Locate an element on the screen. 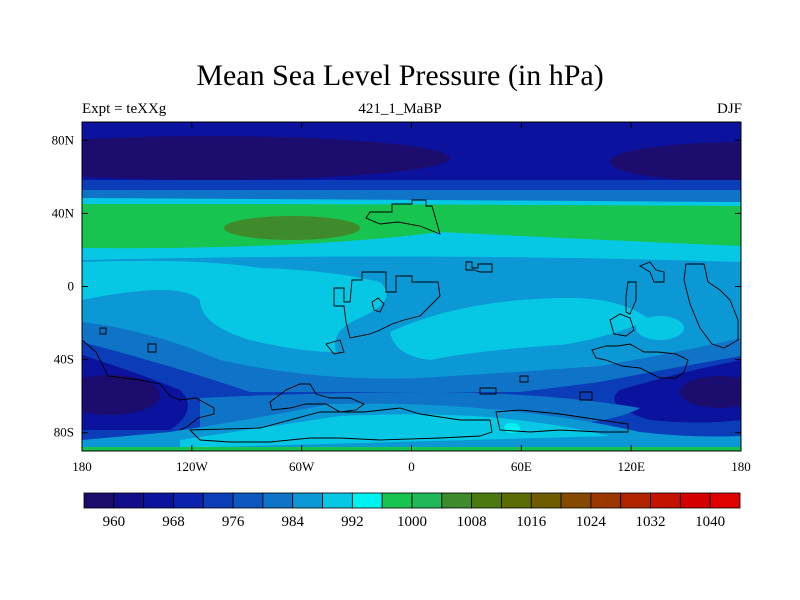 This screenshot has width=800, height=600. storm-core-east is located at coordinates (710, 392).